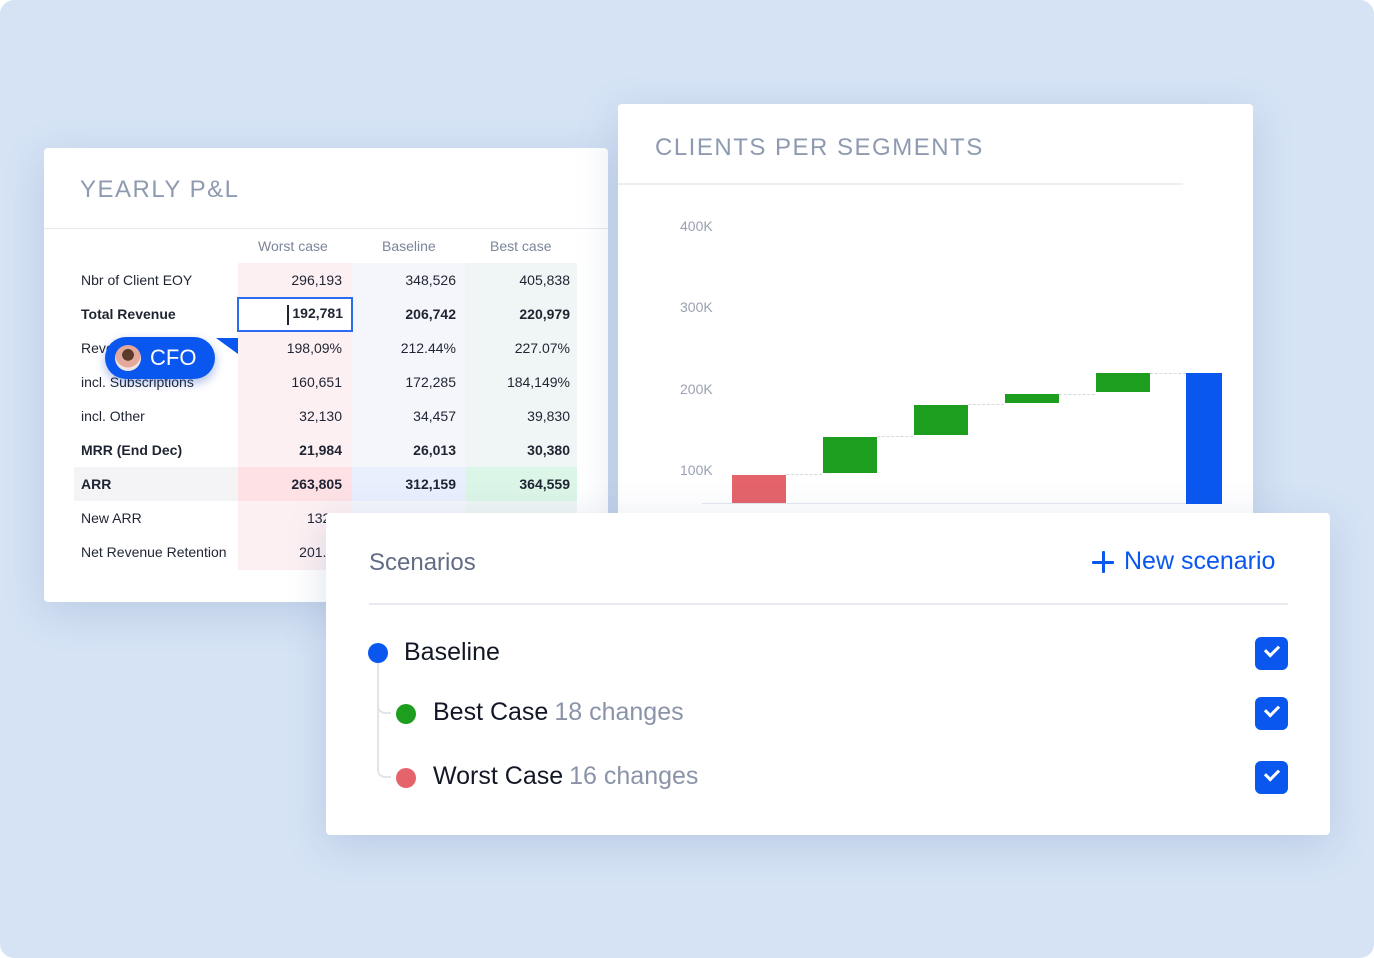  Describe the element at coordinates (696, 389) in the screenshot. I see `y-tick-label: 200K` at that location.